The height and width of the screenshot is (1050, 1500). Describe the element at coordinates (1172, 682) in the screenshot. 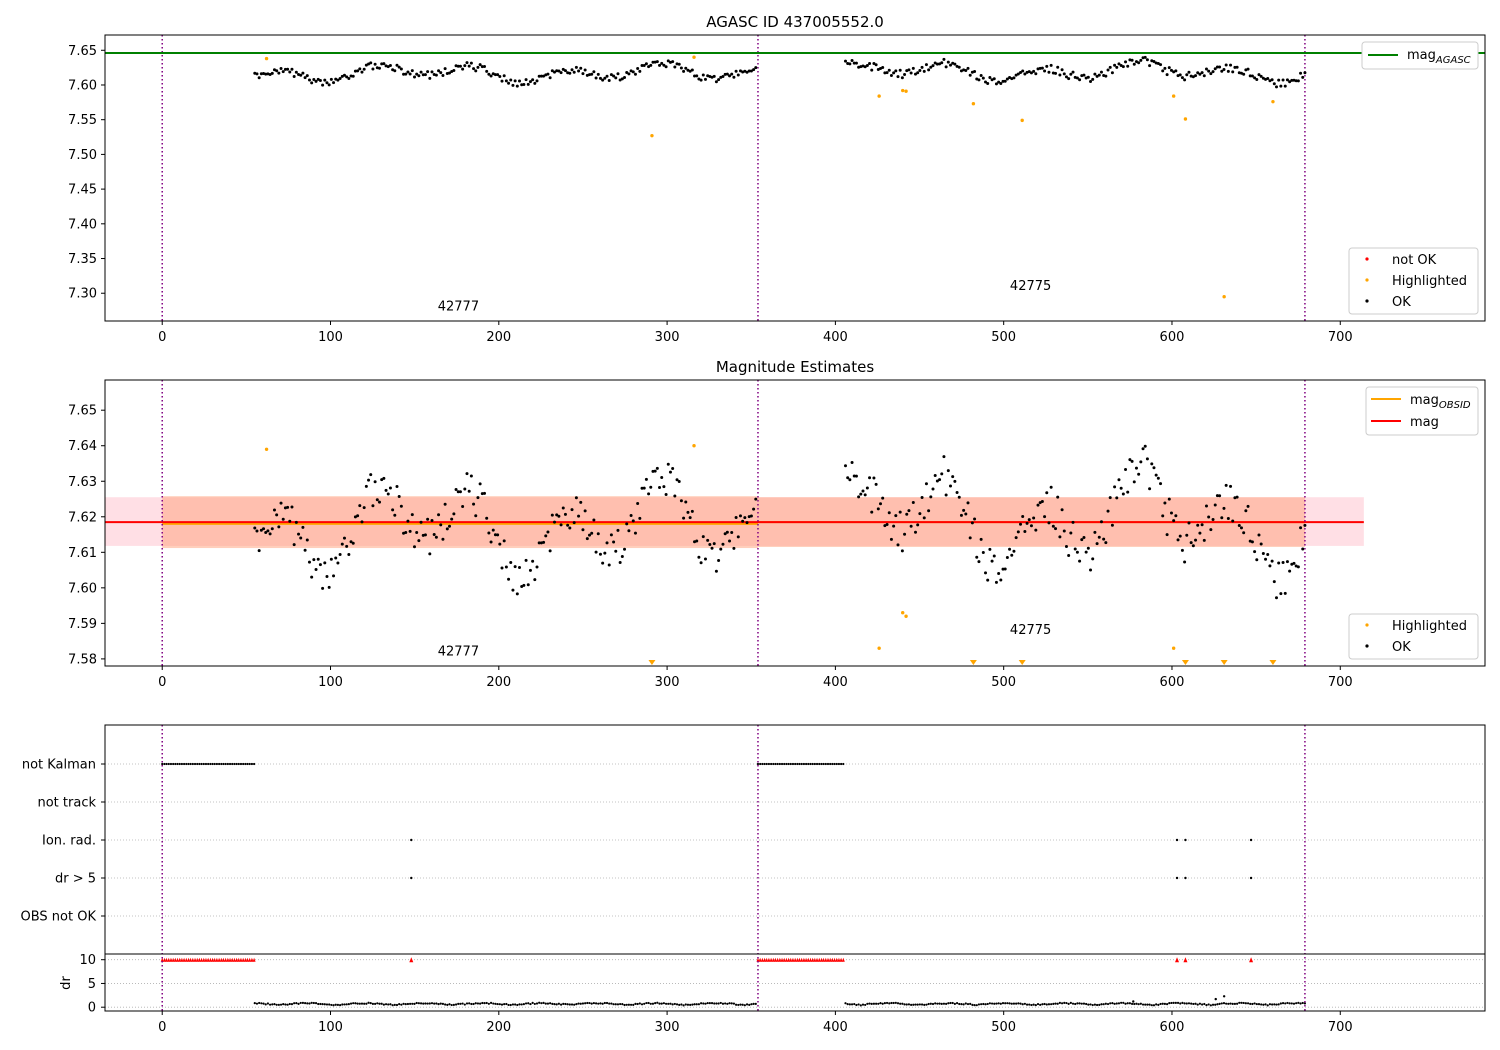

I see `p2-xtick-label-600: 600` at that location.